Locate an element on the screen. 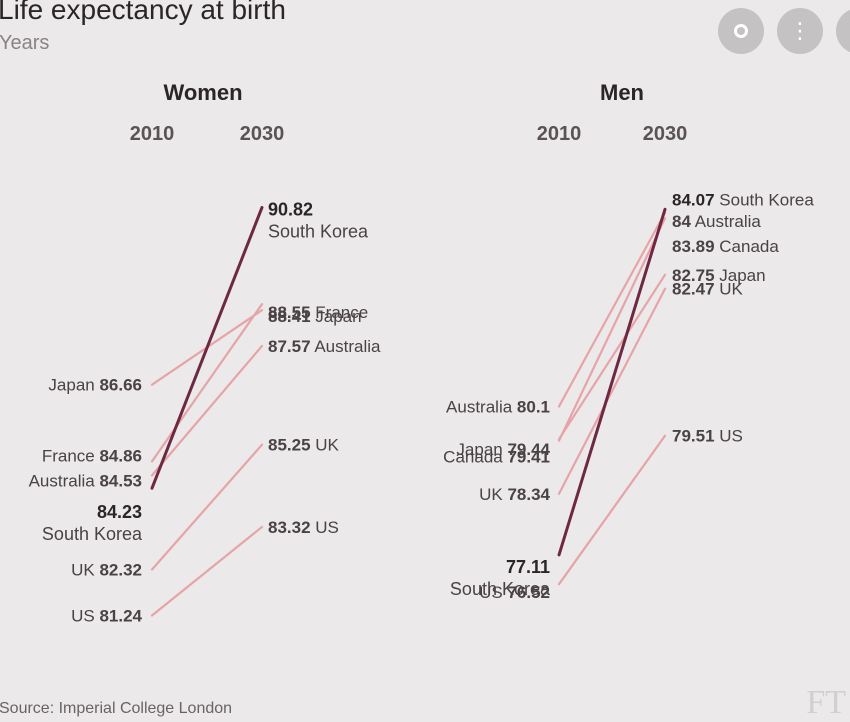  men-uk-line is located at coordinates (612, 391).